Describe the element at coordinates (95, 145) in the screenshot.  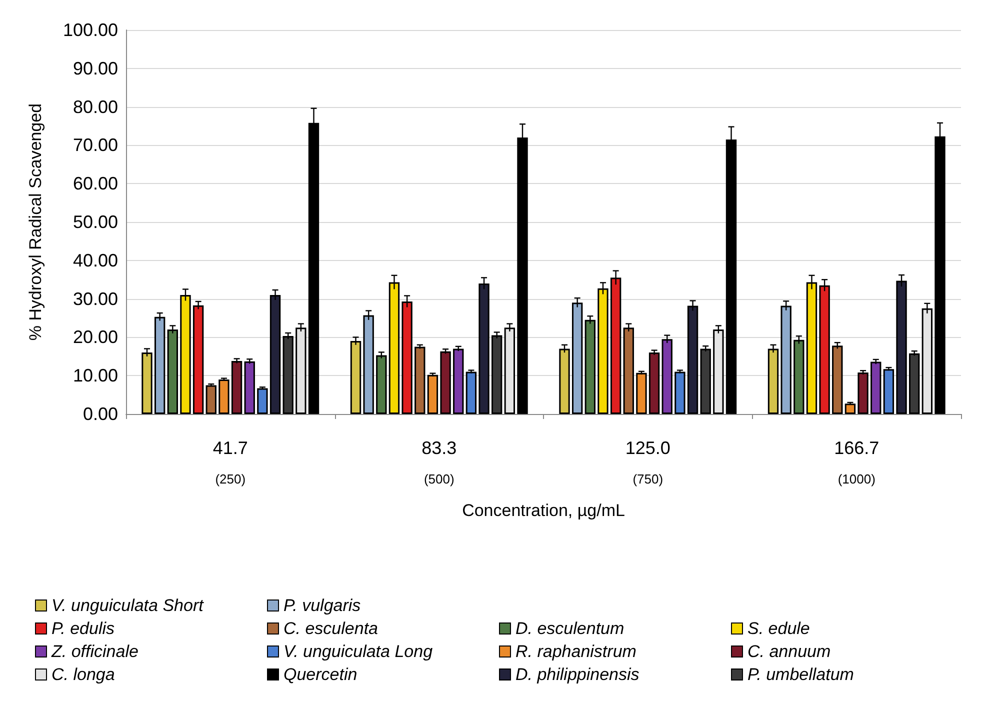
I see `y-tick-label: 70.00` at that location.